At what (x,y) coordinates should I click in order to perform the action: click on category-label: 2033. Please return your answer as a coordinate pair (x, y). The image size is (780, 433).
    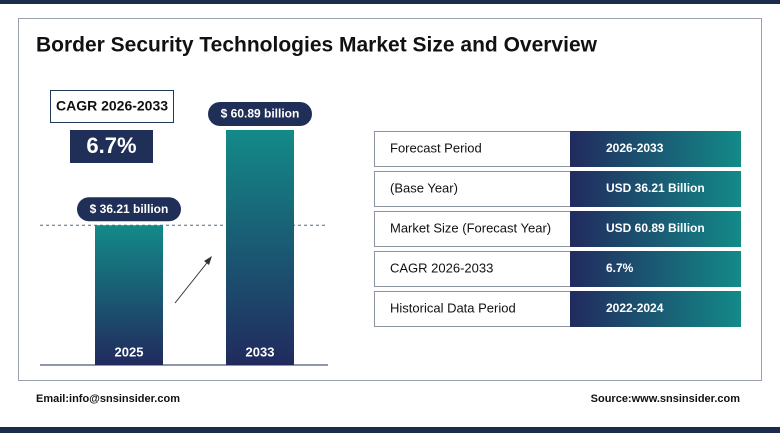
    Looking at the image, I should click on (260, 351).